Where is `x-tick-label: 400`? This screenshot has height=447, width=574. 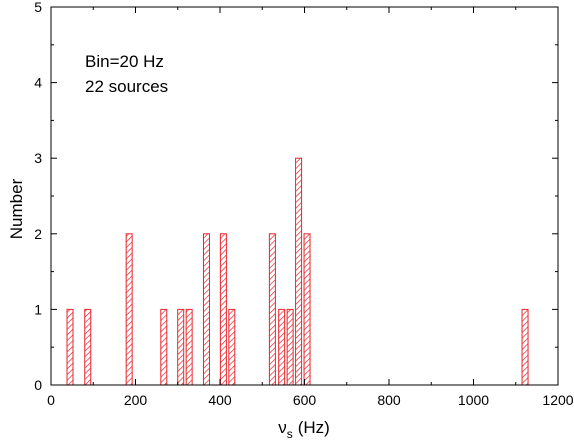
x-tick-label: 400 is located at coordinates (220, 400).